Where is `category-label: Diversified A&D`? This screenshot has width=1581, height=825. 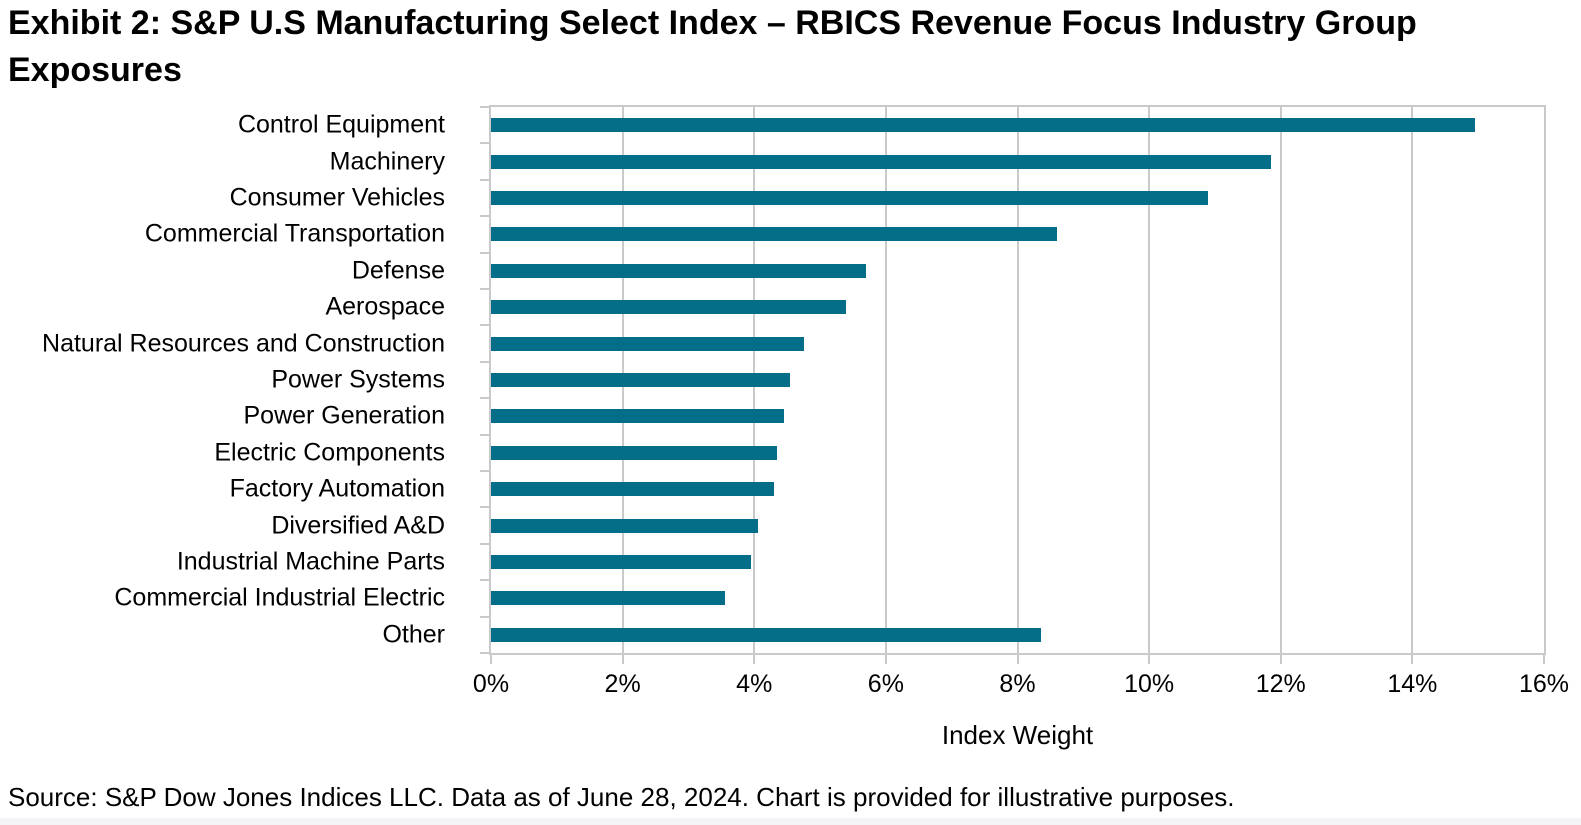 category-label: Diversified A&D is located at coordinates (358, 525).